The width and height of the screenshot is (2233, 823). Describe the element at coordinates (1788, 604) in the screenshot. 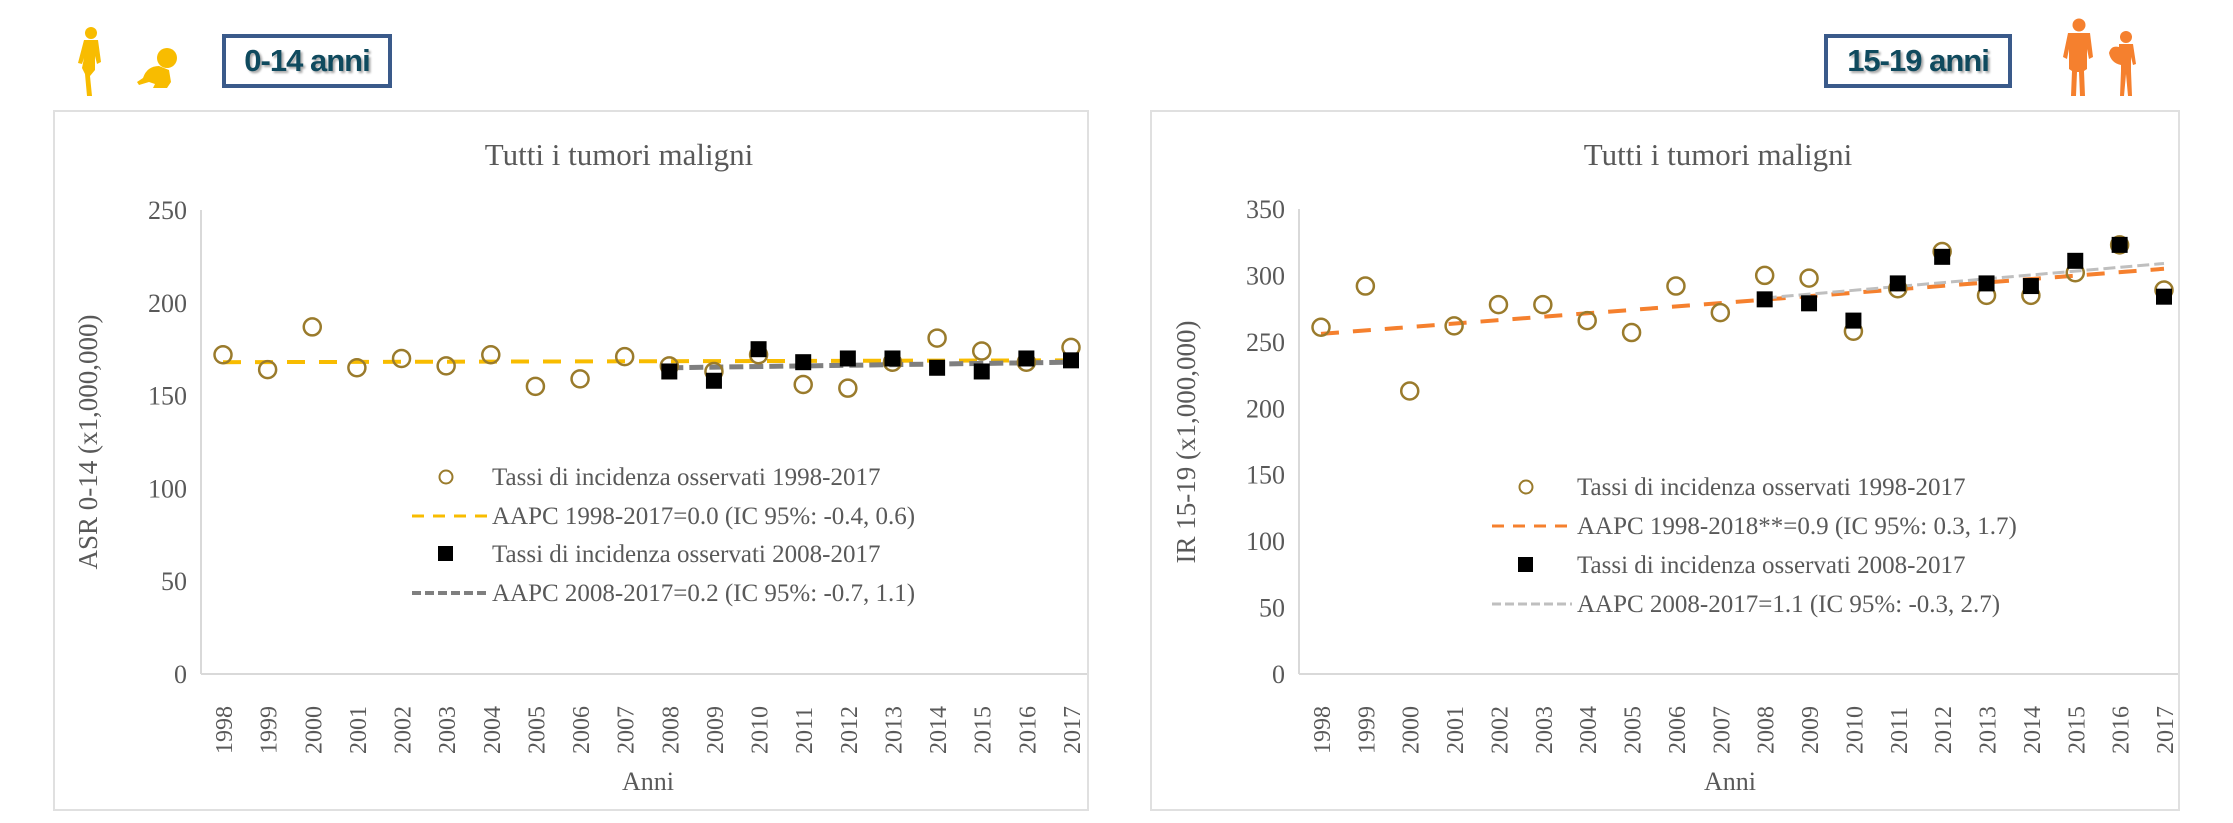

I see `legend-label: AAPC 2008-2017=1.1 (IC 95%: -0.3, 2.7)` at that location.